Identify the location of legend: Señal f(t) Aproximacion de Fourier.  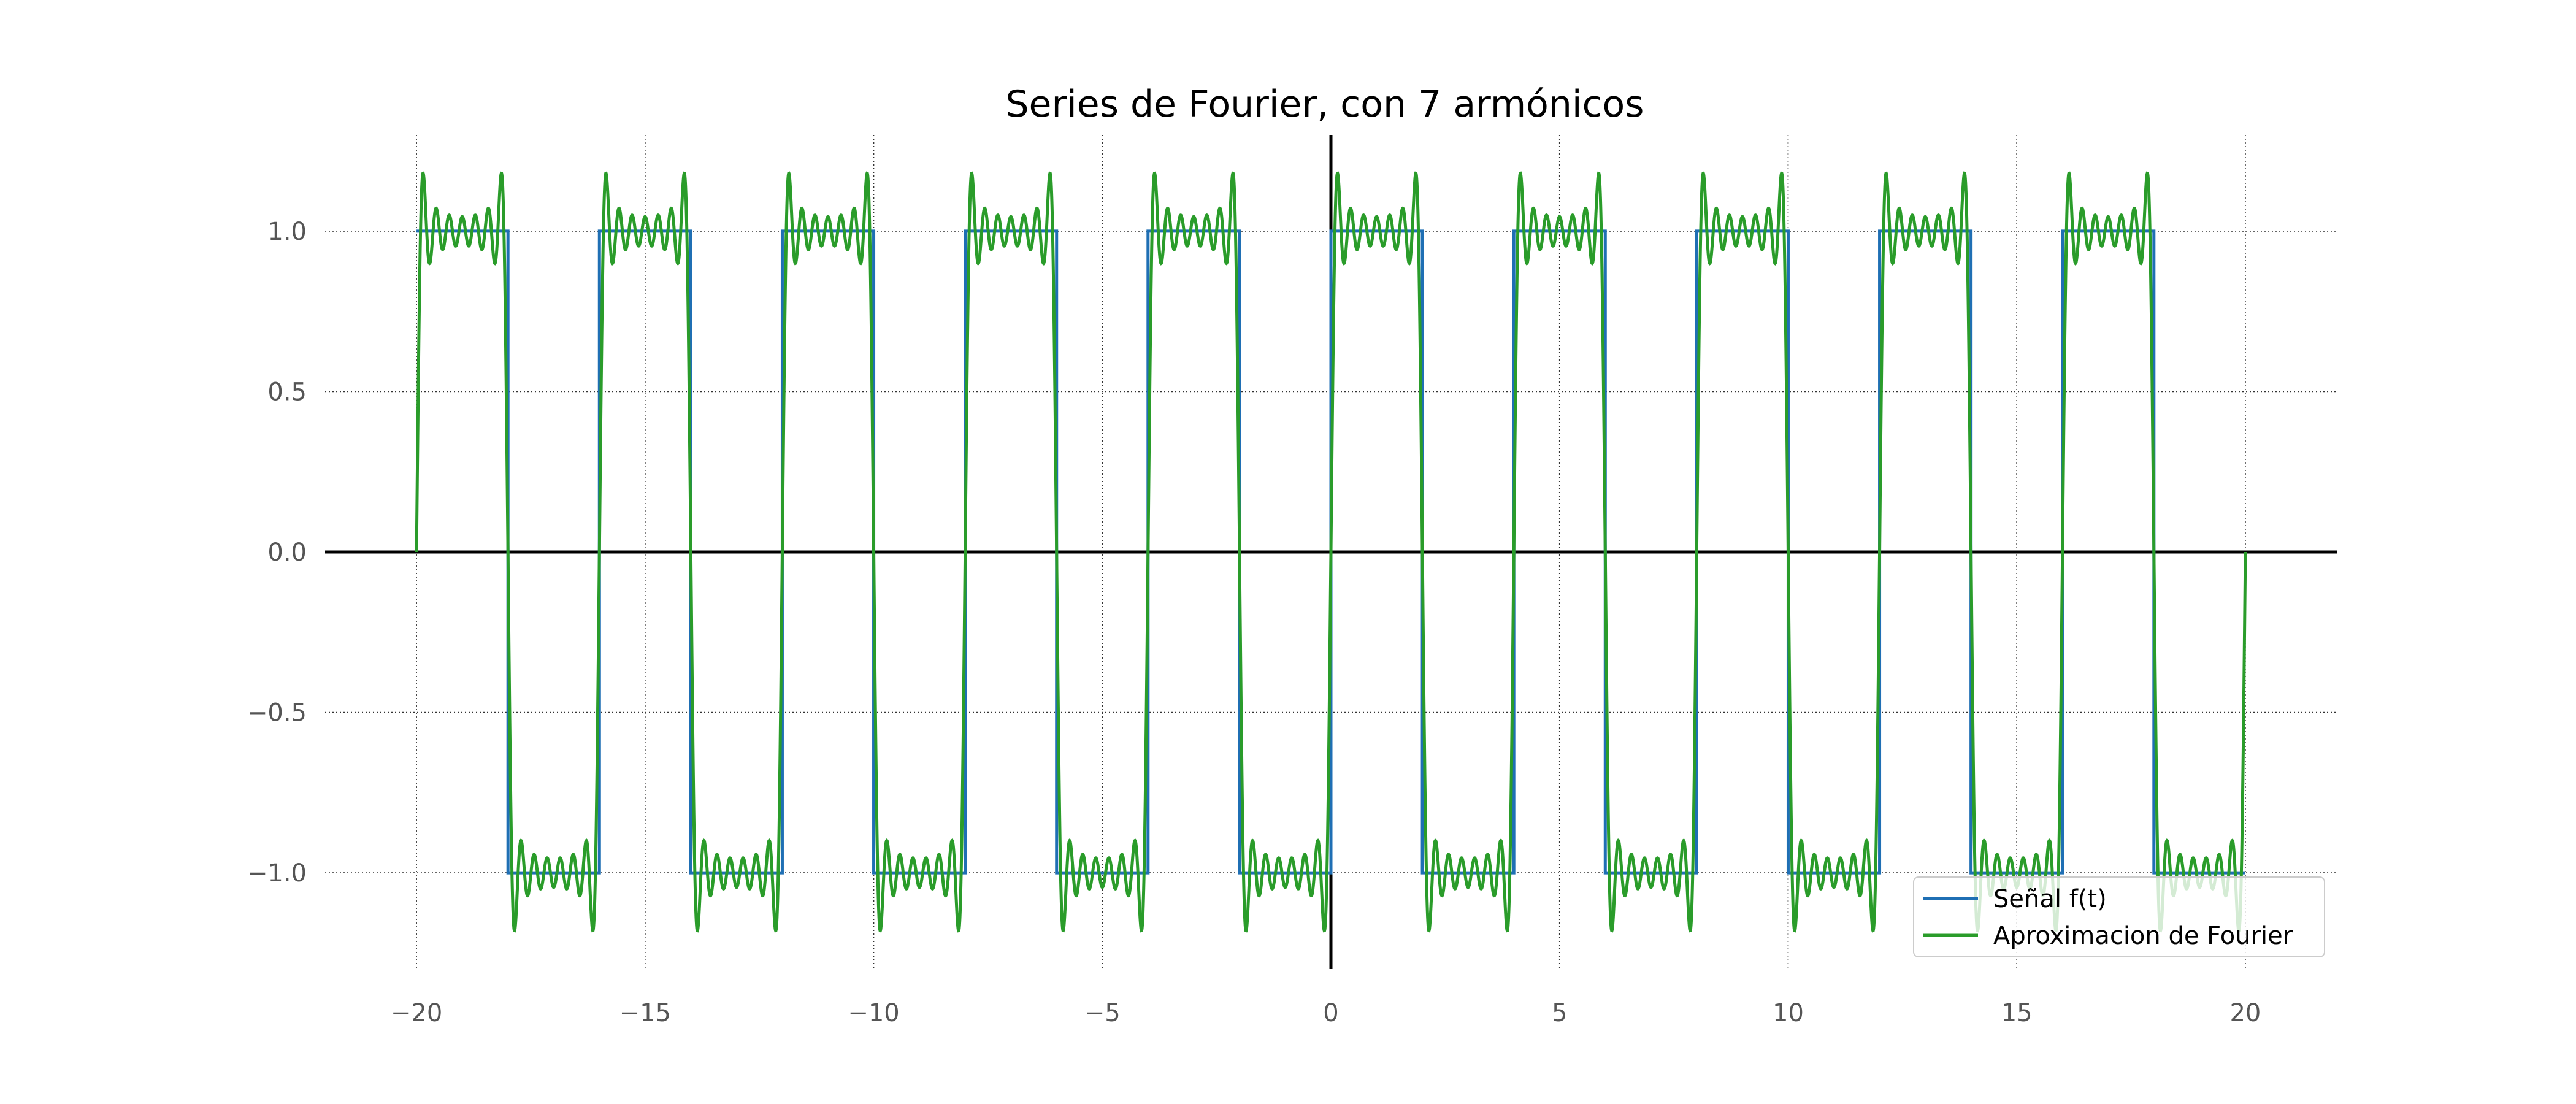
(2119, 916).